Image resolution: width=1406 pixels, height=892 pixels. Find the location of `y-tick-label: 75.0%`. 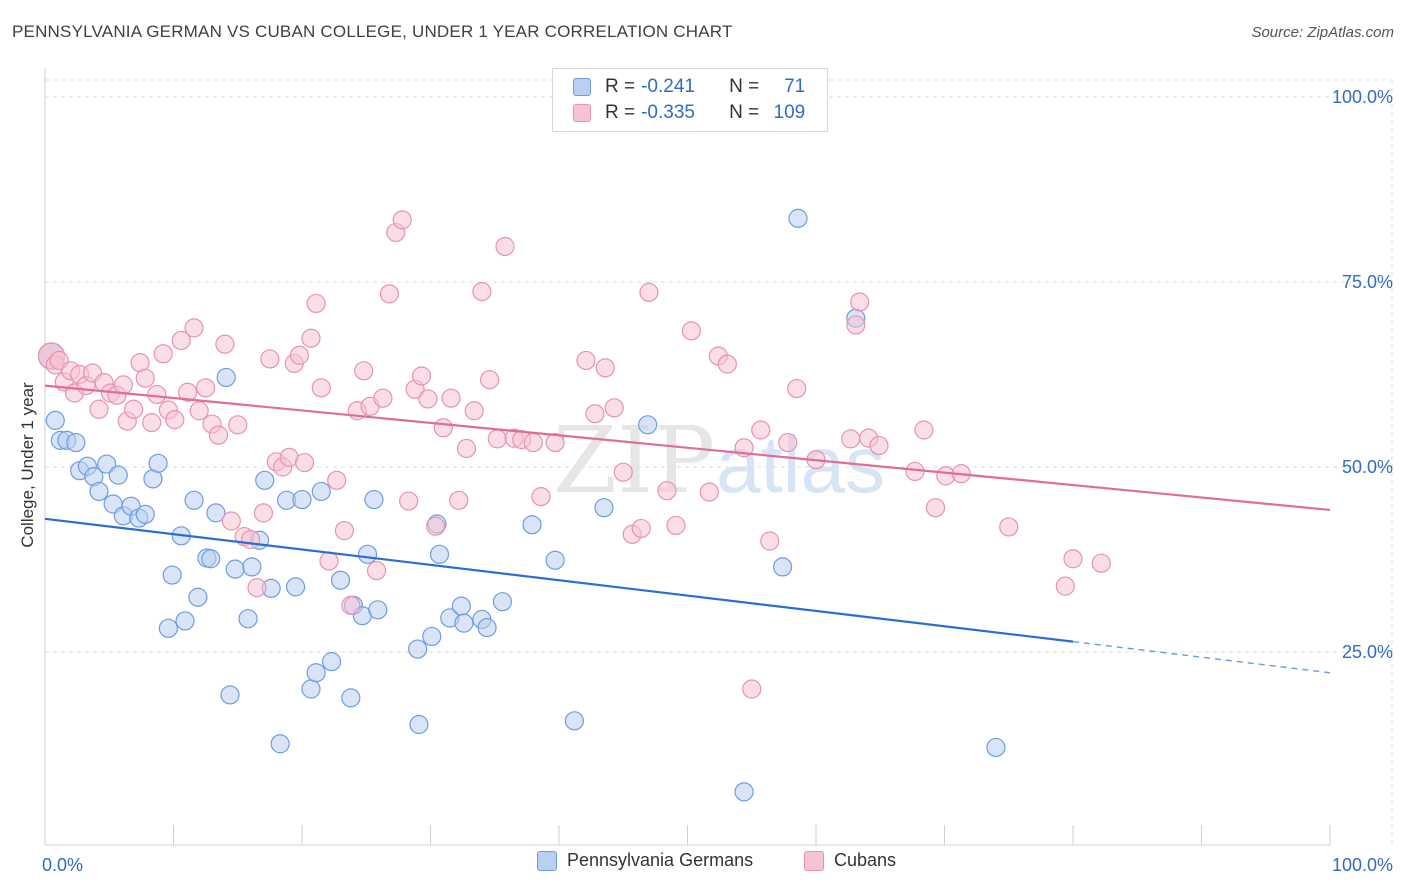

y-tick-label: 75.0% is located at coordinates (1367, 282).